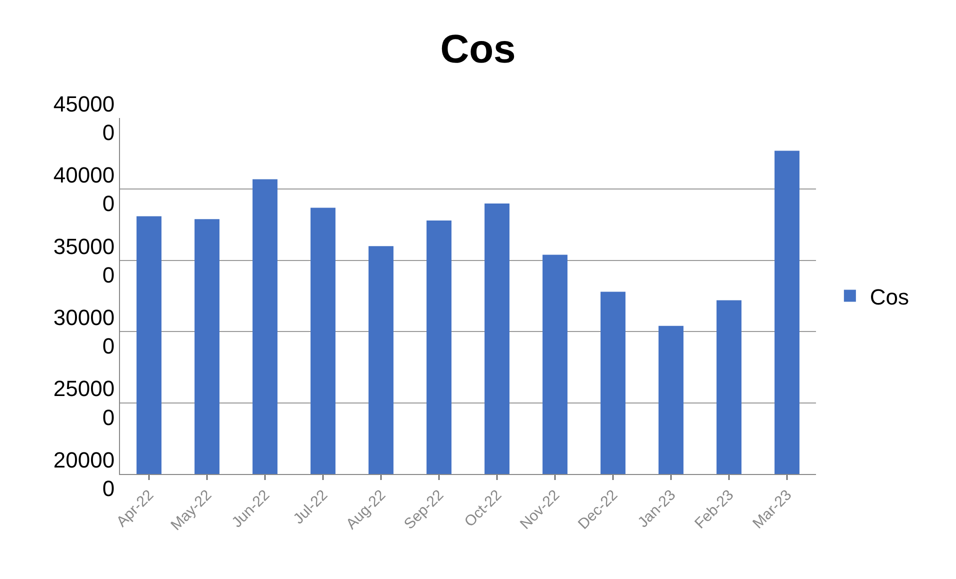 Image resolution: width=956 pixels, height=579 pixels. What do you see at coordinates (84, 261) in the screenshot?
I see `y-tick-label: 35000 0` at bounding box center [84, 261].